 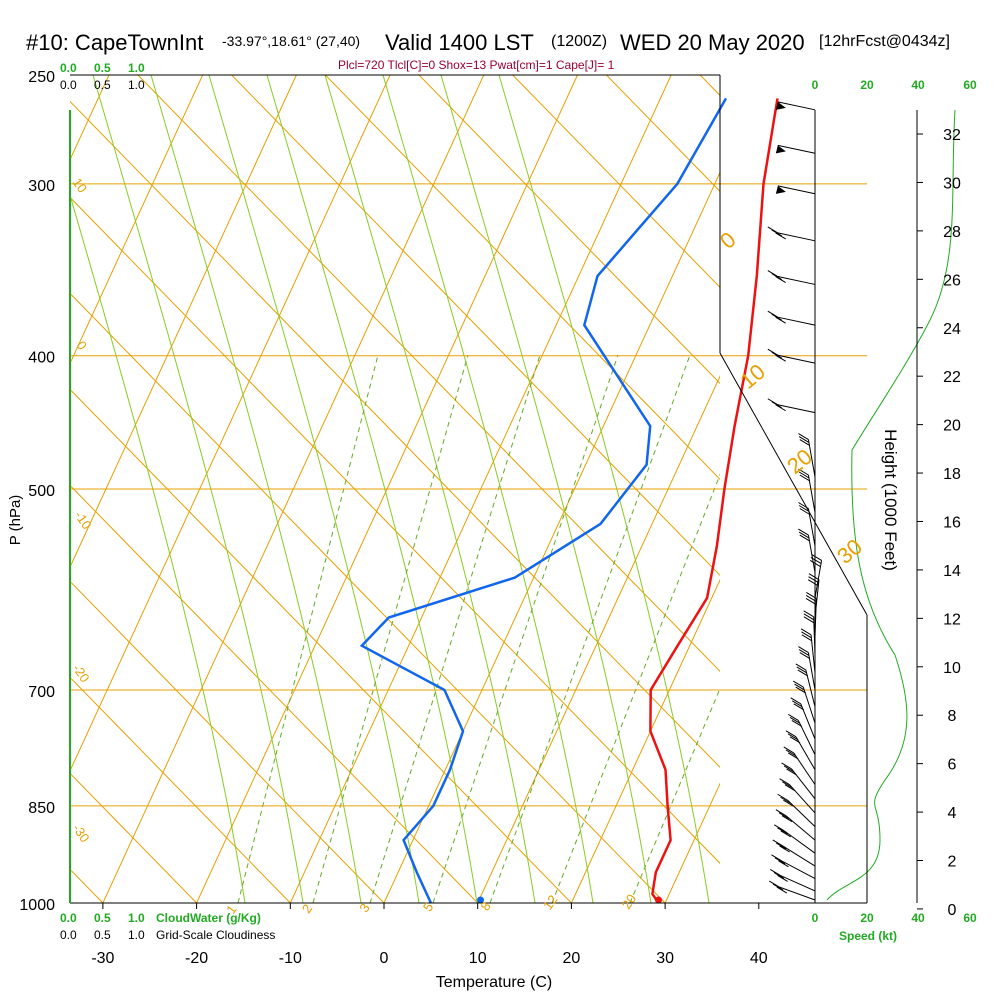 What do you see at coordinates (952, 571) in the screenshot?
I see `height-tick-label: 14` at bounding box center [952, 571].